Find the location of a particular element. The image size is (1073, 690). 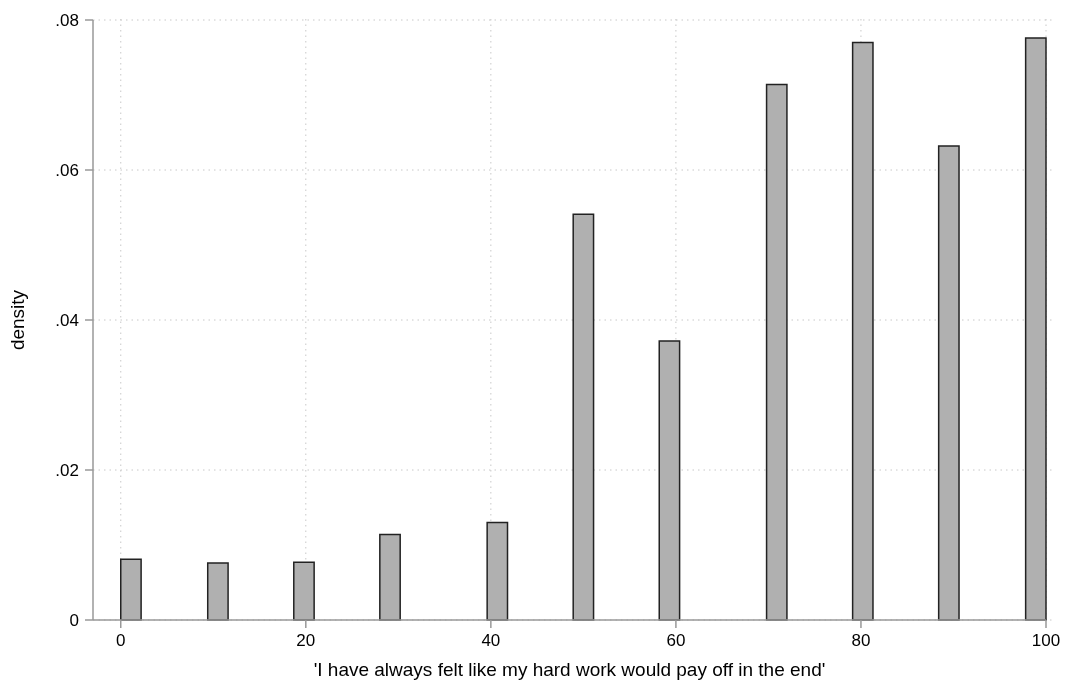

x-tick-label: 0 is located at coordinates (121, 640).